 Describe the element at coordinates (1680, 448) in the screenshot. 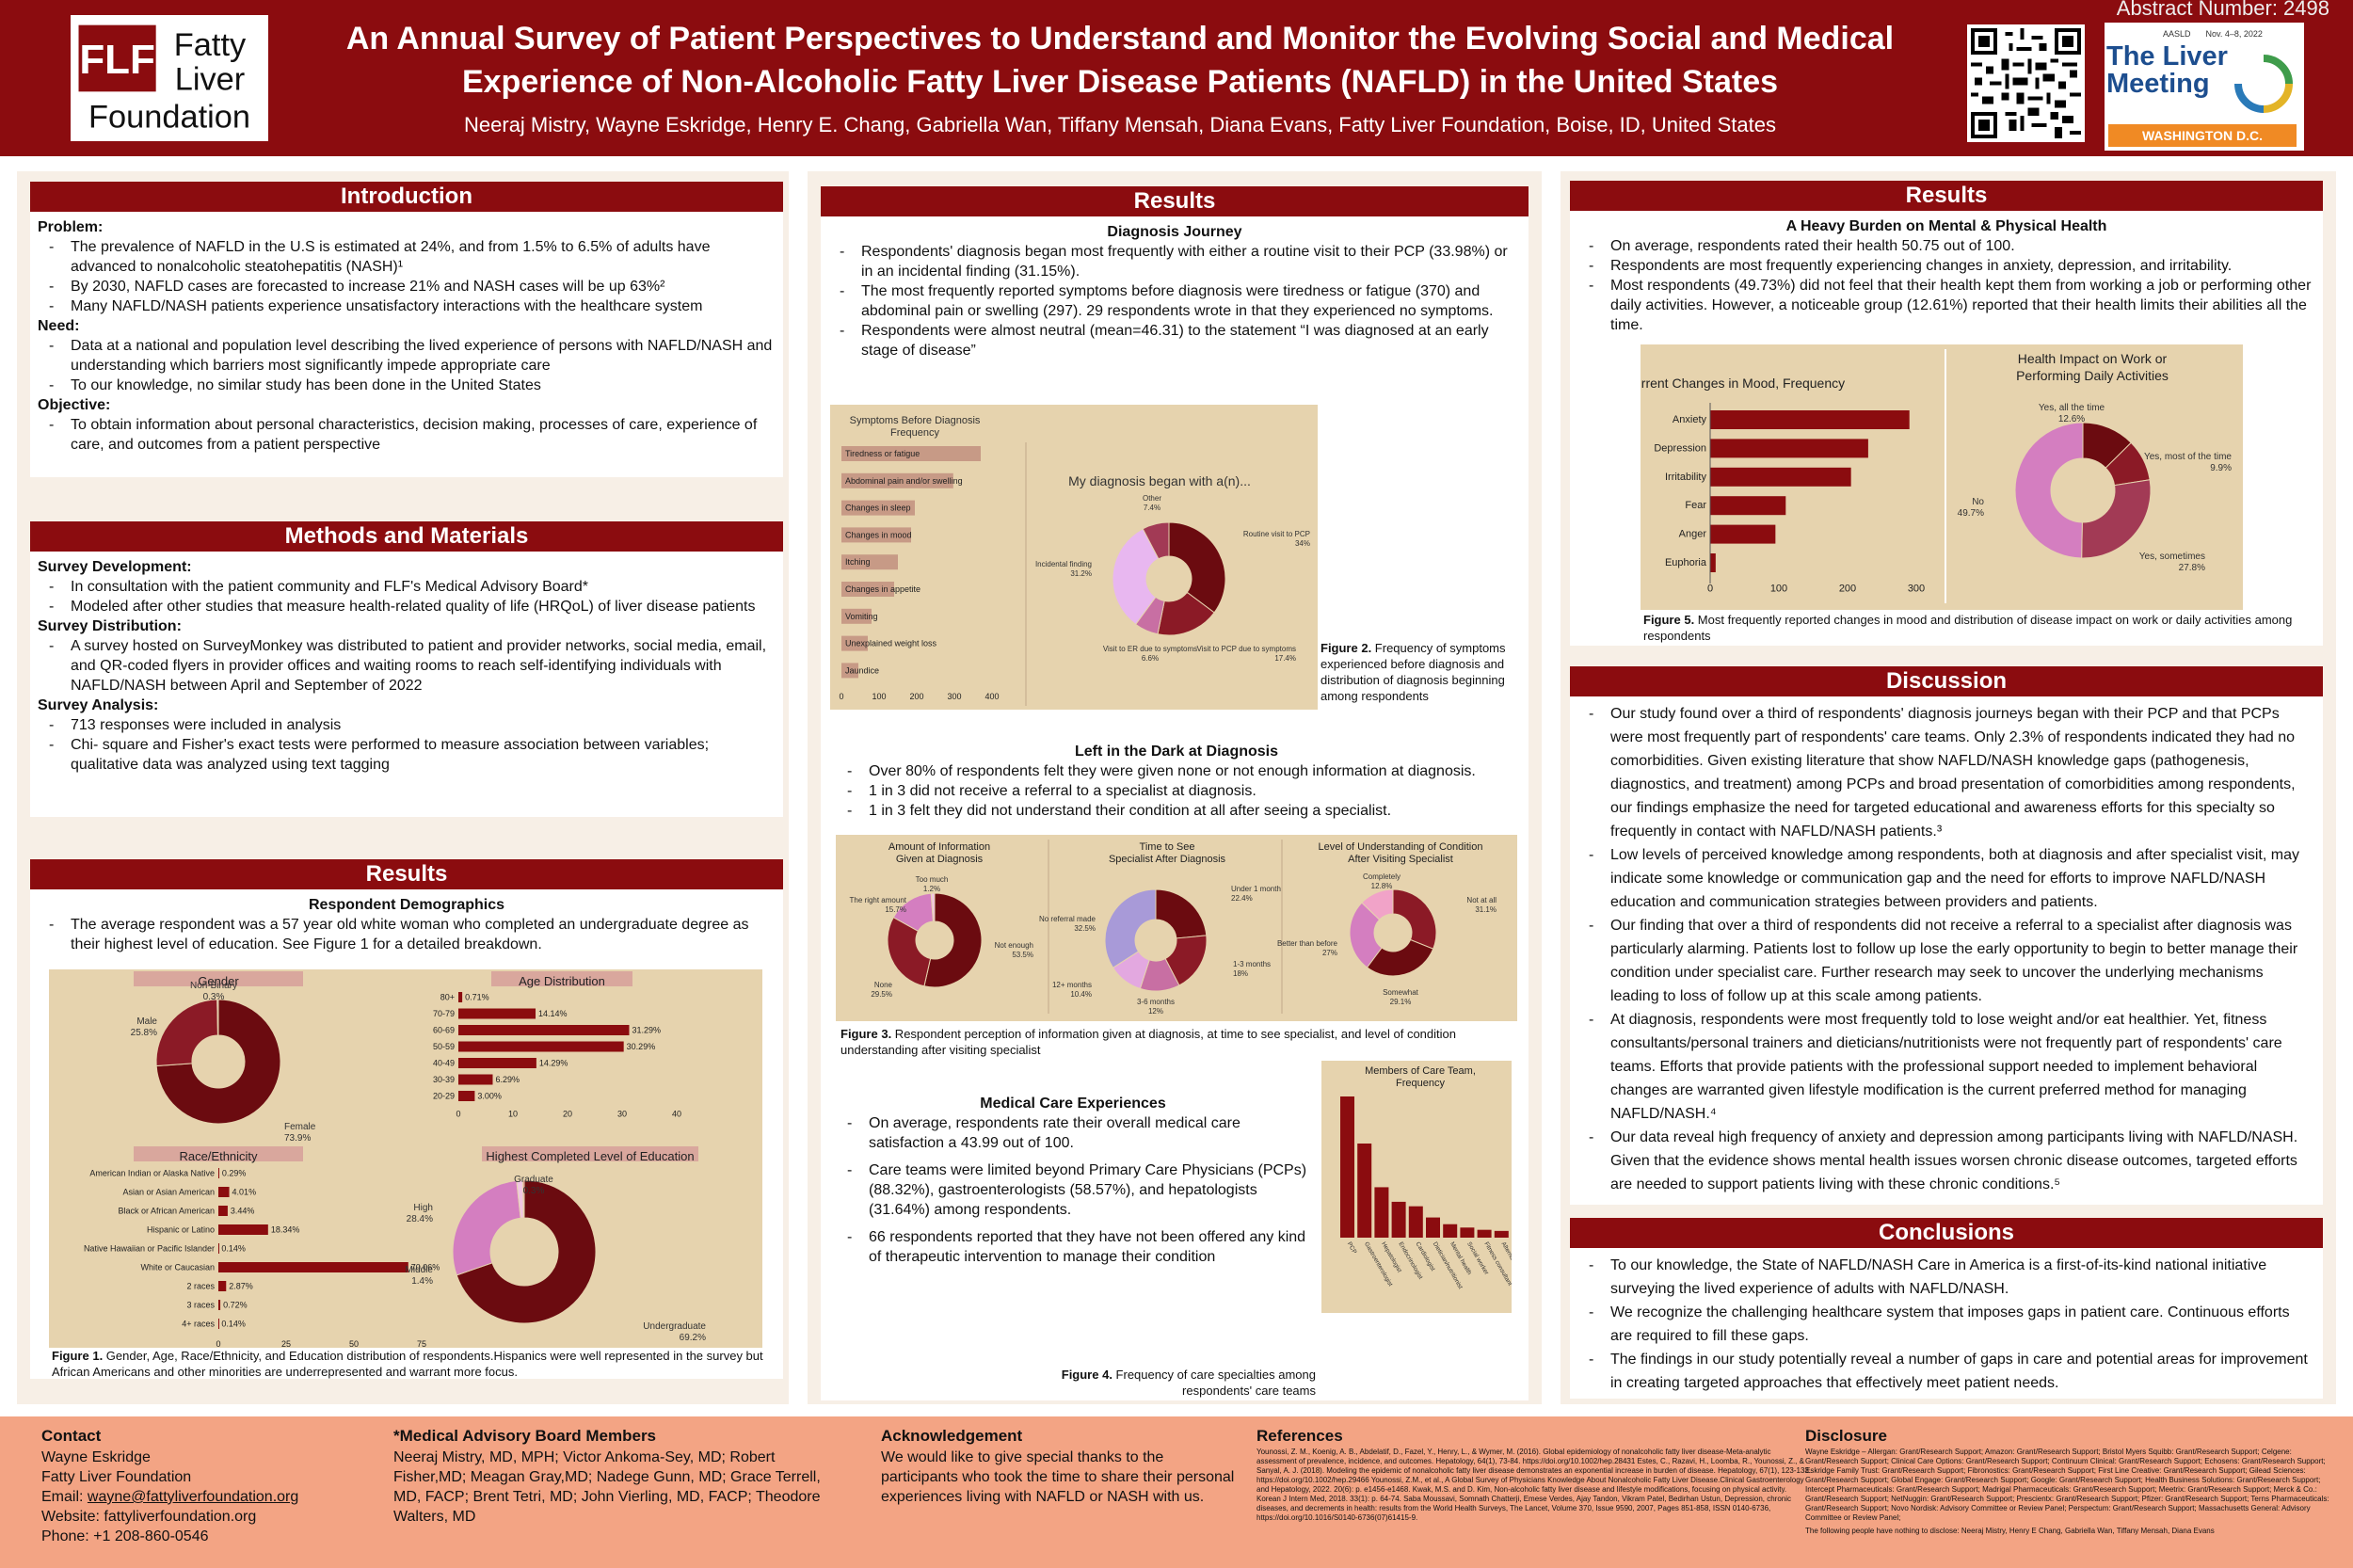

I see `mood-category: Depression` at that location.